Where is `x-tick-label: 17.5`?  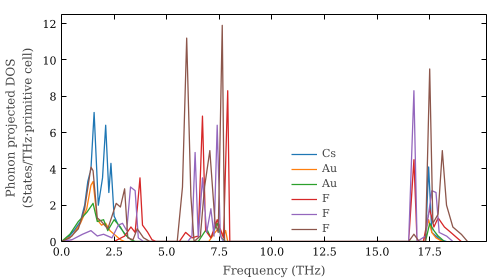
x-tick-label: 17.5 is located at coordinates (429, 252).